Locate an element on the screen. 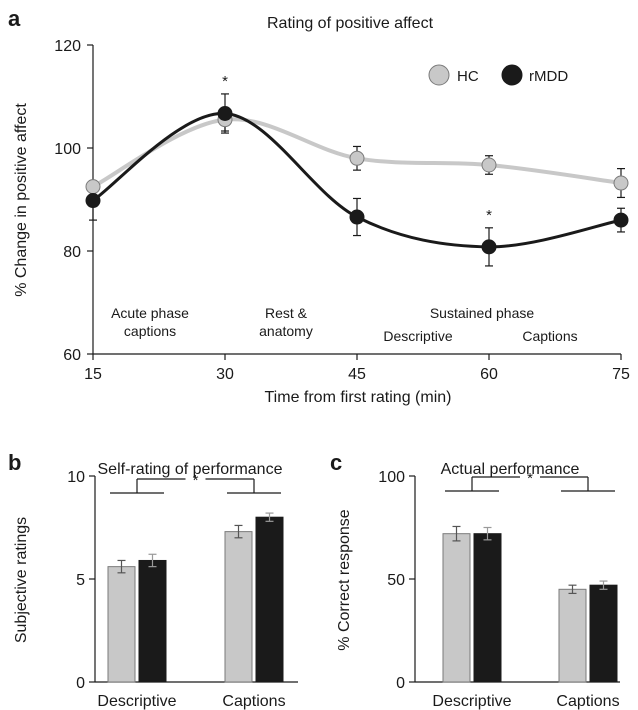  panel-c-y-label: % Correct response is located at coordinates (344, 579).